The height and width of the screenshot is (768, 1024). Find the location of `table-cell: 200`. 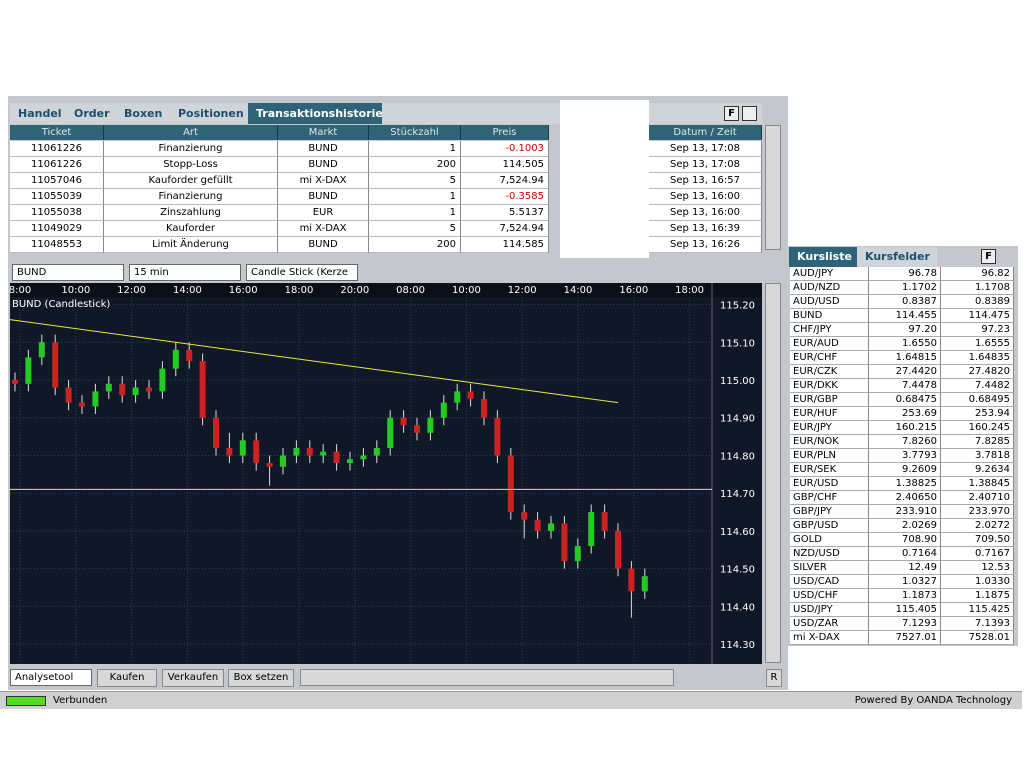

table-cell: 200 is located at coordinates (415, 165).